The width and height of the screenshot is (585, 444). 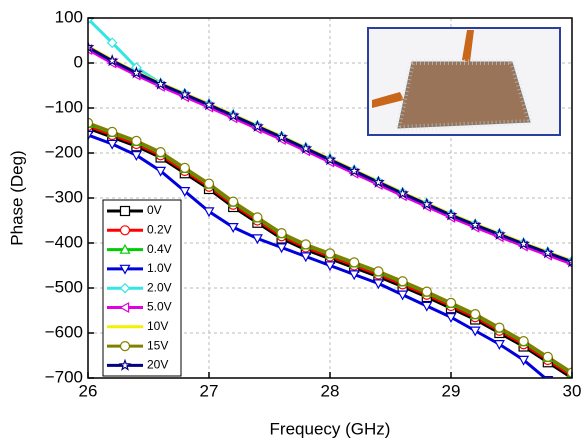 What do you see at coordinates (159, 287) in the screenshot?
I see `legend-text: 2.0V` at bounding box center [159, 287].